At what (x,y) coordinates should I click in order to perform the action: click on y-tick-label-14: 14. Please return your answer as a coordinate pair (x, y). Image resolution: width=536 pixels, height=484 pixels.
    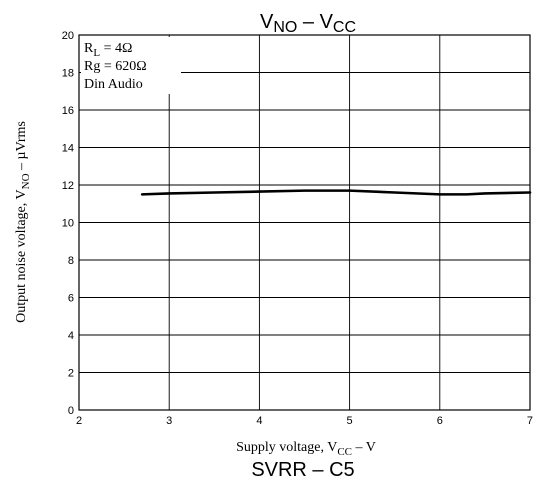
    Looking at the image, I should click on (68, 149).